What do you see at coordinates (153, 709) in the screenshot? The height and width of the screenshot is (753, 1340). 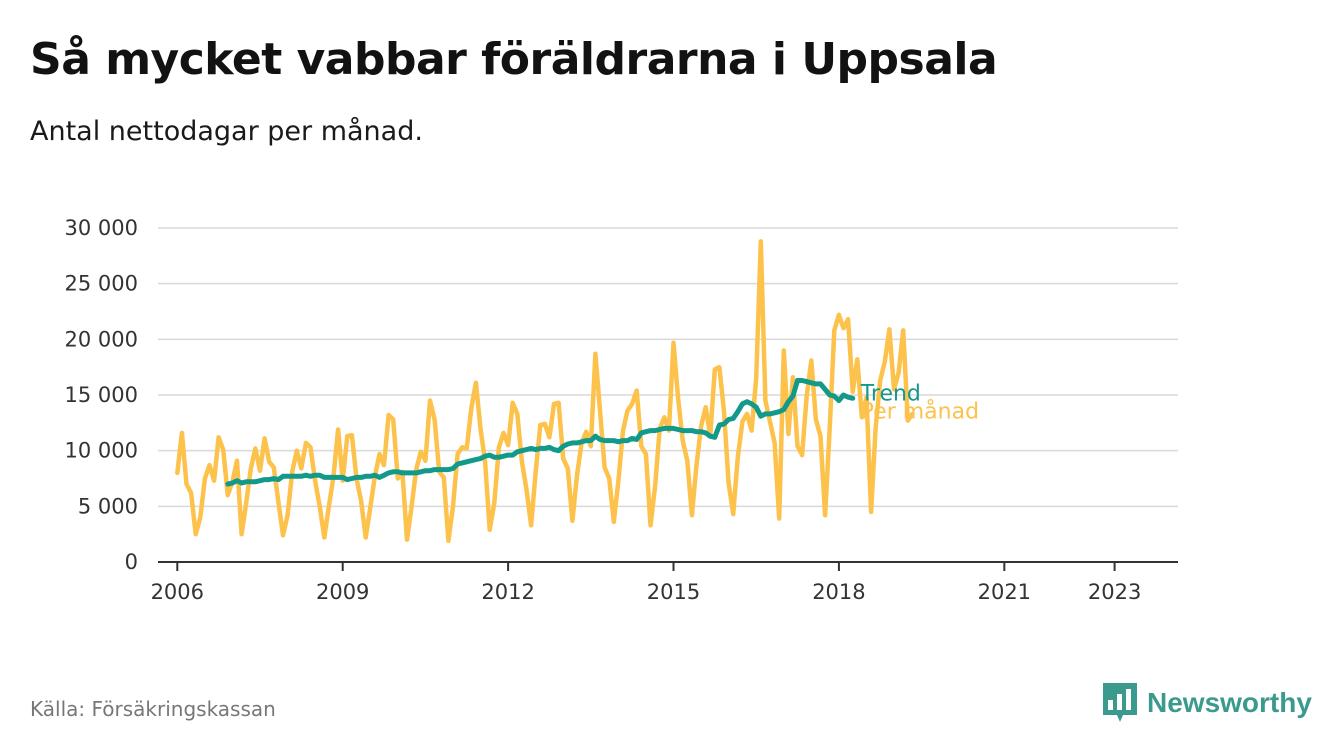 I see `source-note: Källa: Försäkringskassan` at bounding box center [153, 709].